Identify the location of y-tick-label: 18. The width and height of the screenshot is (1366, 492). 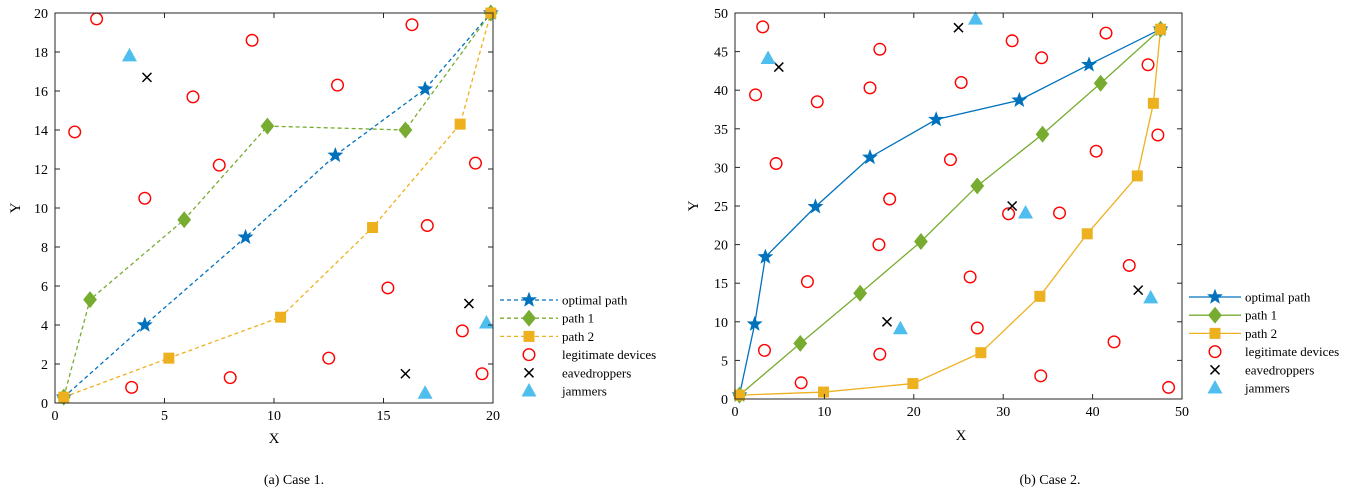
(41, 53).